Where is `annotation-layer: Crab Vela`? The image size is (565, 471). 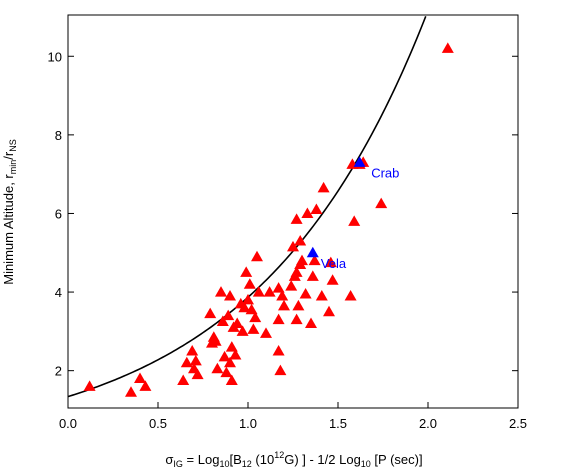 annotation-layer: Crab Vela is located at coordinates (360, 217).